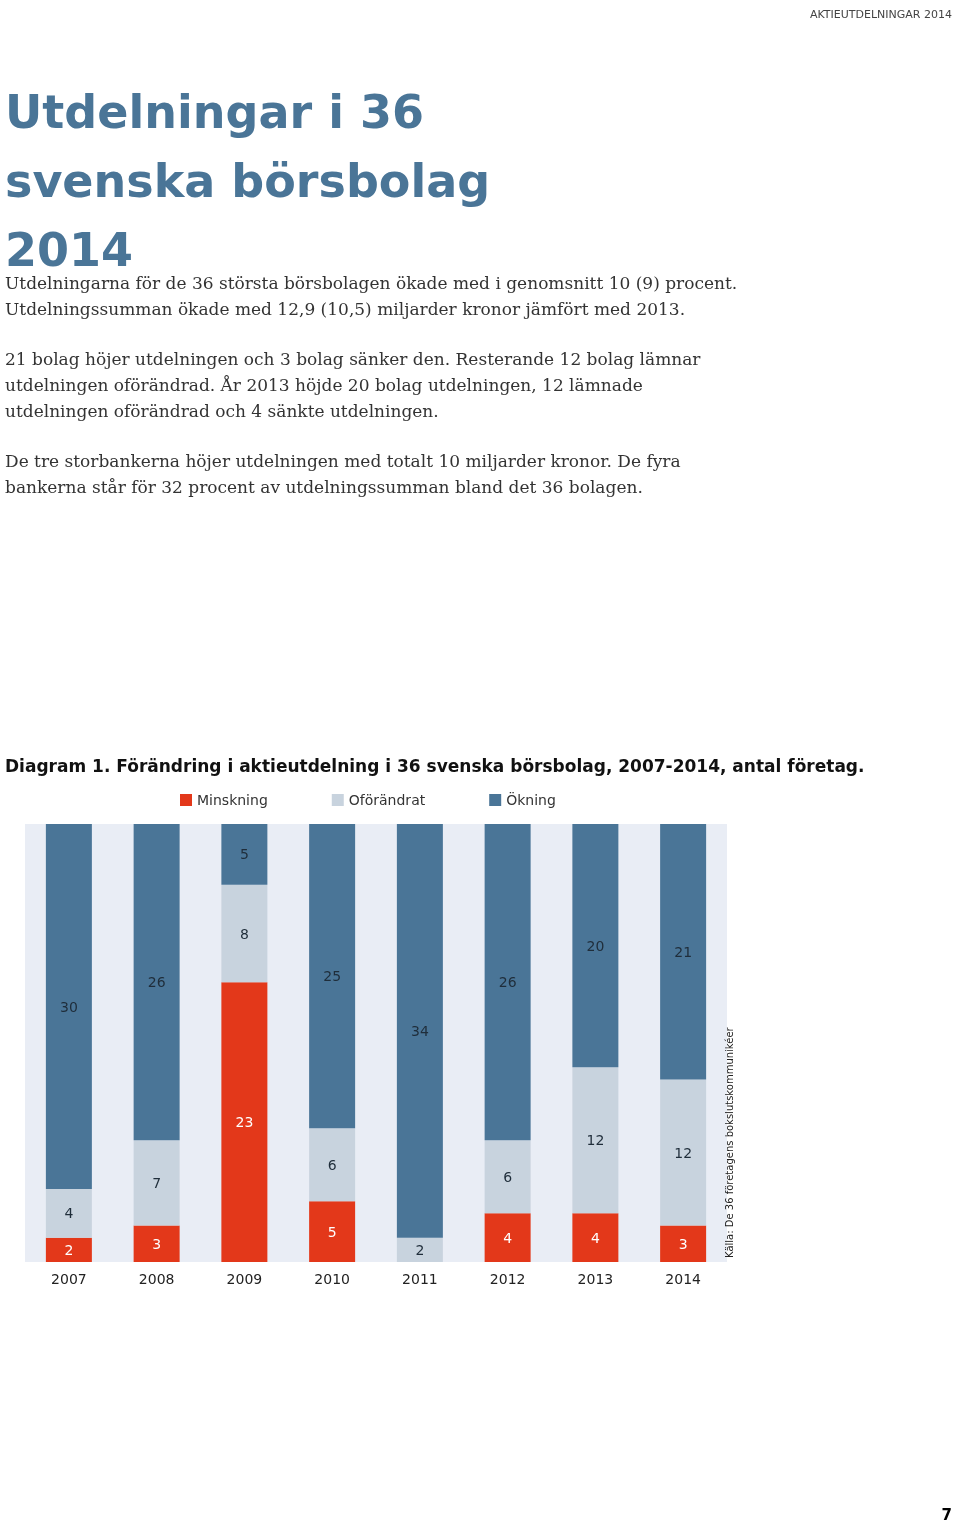  What do you see at coordinates (946, 1515) in the screenshot?
I see `text: 7` at bounding box center [946, 1515].